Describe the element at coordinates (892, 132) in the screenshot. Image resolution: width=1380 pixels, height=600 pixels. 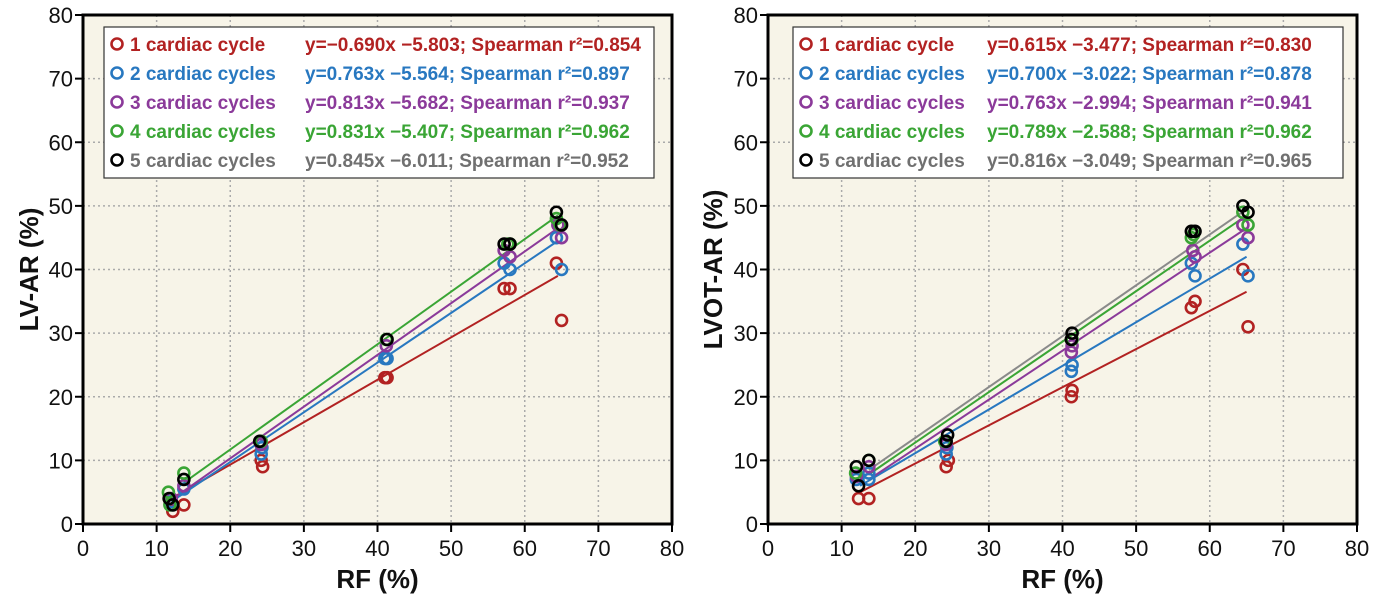
I see `chart-2-legend-label-series-4: 4 cardiac cycles` at that location.